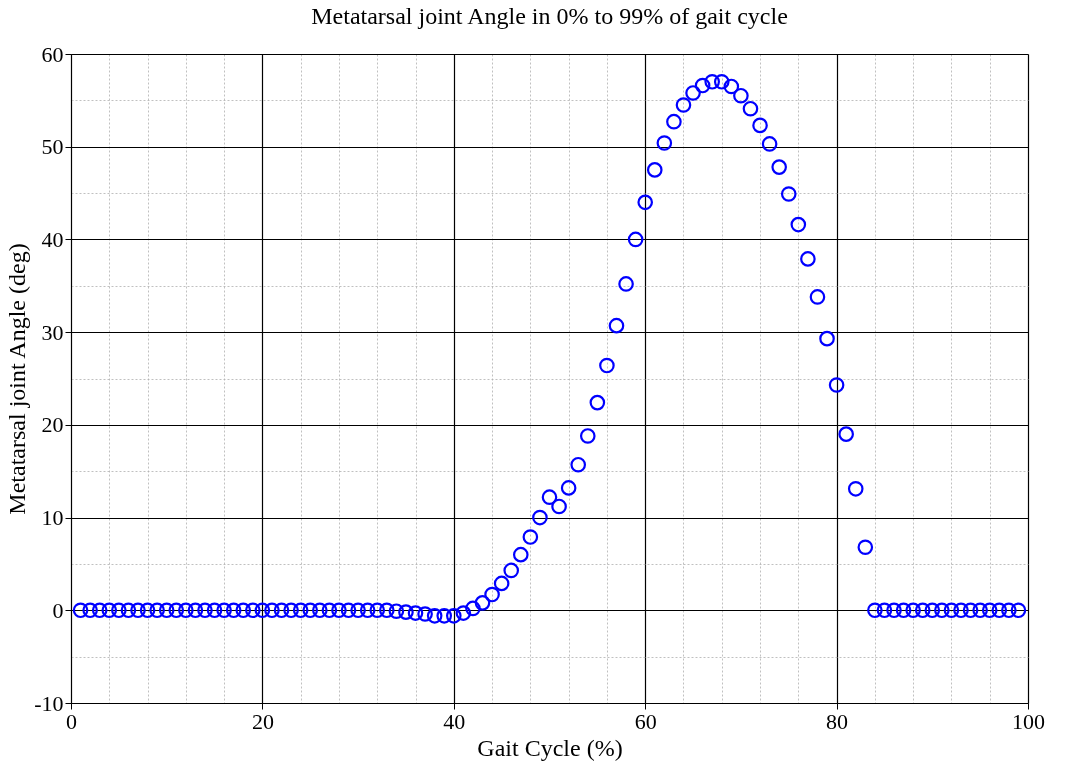 The image size is (1070, 765). What do you see at coordinates (1028, 721) in the screenshot?
I see `x-tick-label: 100` at bounding box center [1028, 721].